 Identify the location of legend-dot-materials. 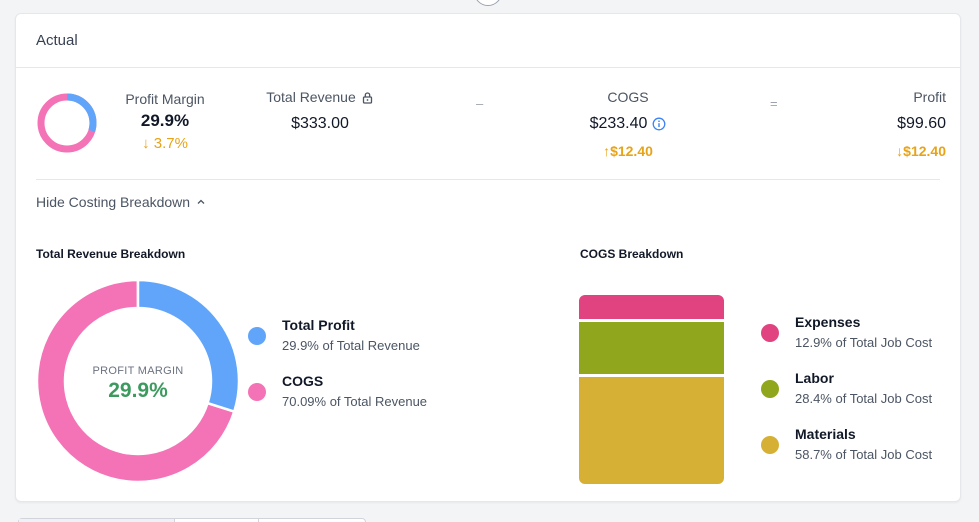
(770, 445).